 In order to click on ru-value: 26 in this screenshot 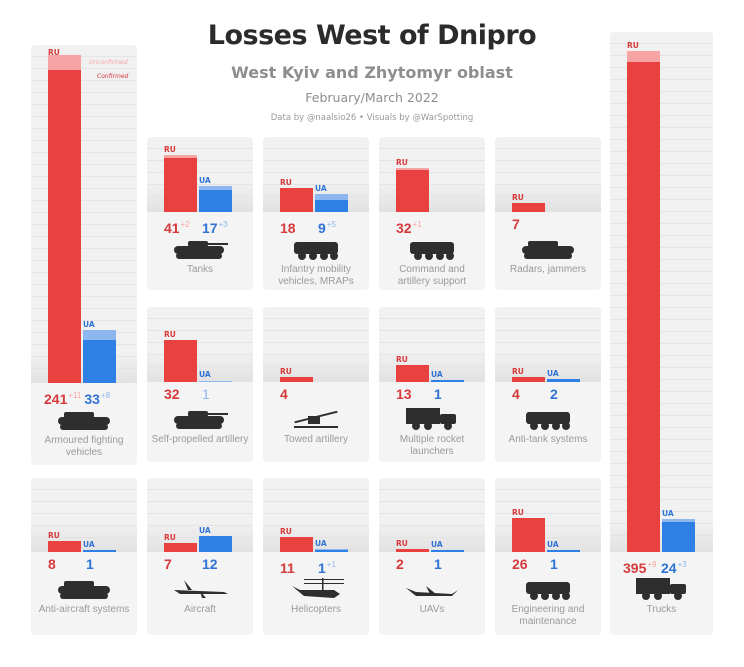, I will do `click(531, 564)`.